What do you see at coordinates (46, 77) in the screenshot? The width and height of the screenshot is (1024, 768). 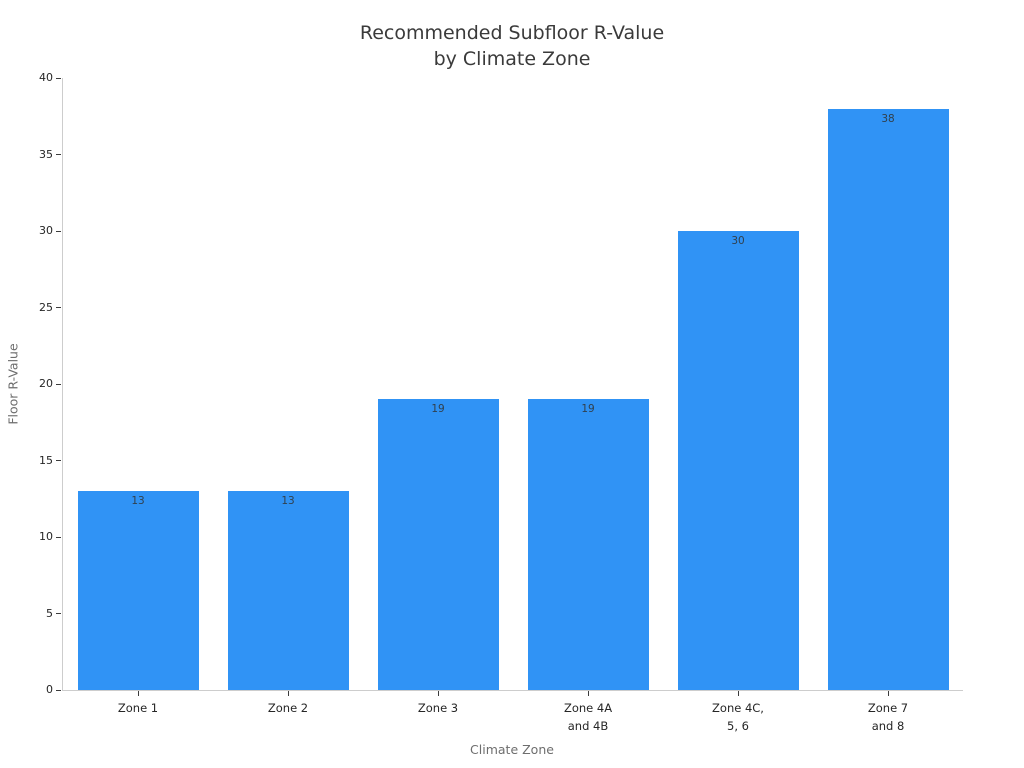 I see `y-tick-label: 40` at bounding box center [46, 77].